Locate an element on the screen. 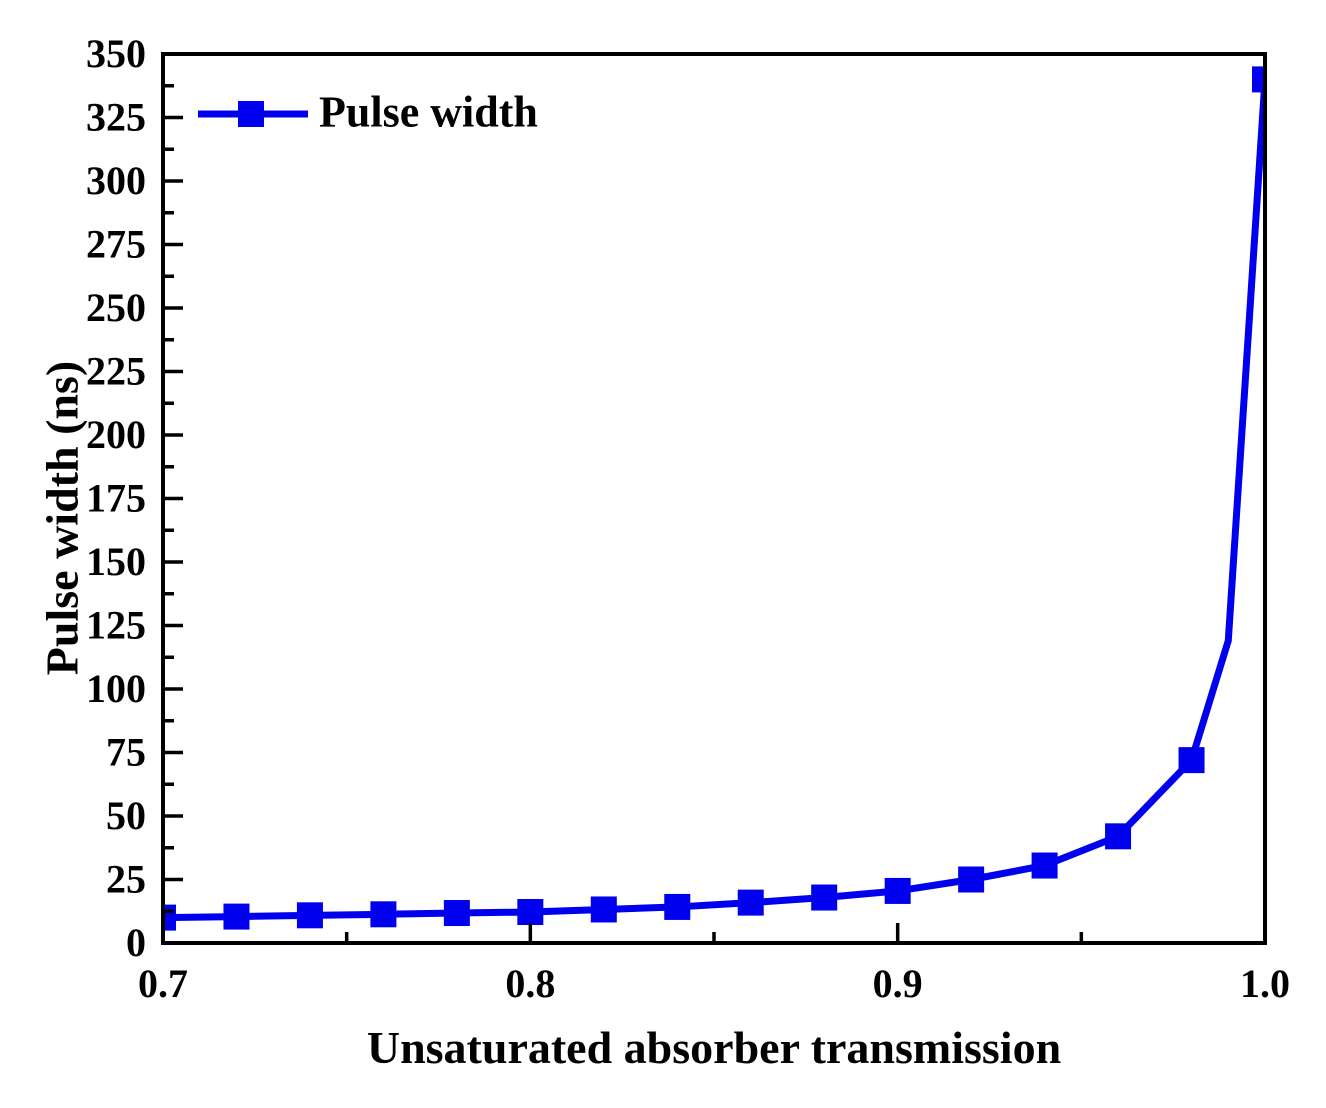  legend-label: Pulse width is located at coordinates (428, 112).